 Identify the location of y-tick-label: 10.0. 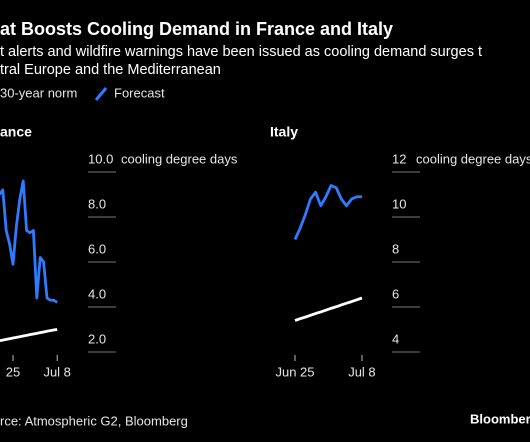
(100, 158).